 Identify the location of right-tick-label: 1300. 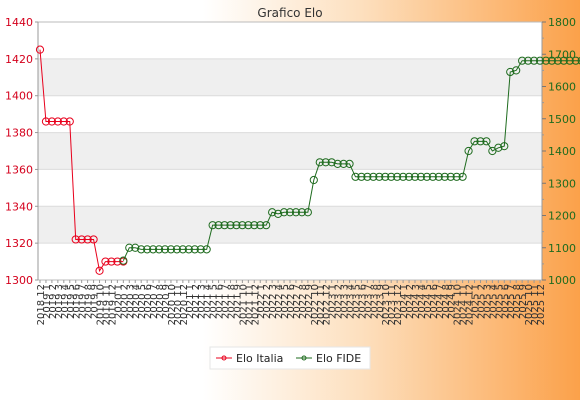
(562, 183).